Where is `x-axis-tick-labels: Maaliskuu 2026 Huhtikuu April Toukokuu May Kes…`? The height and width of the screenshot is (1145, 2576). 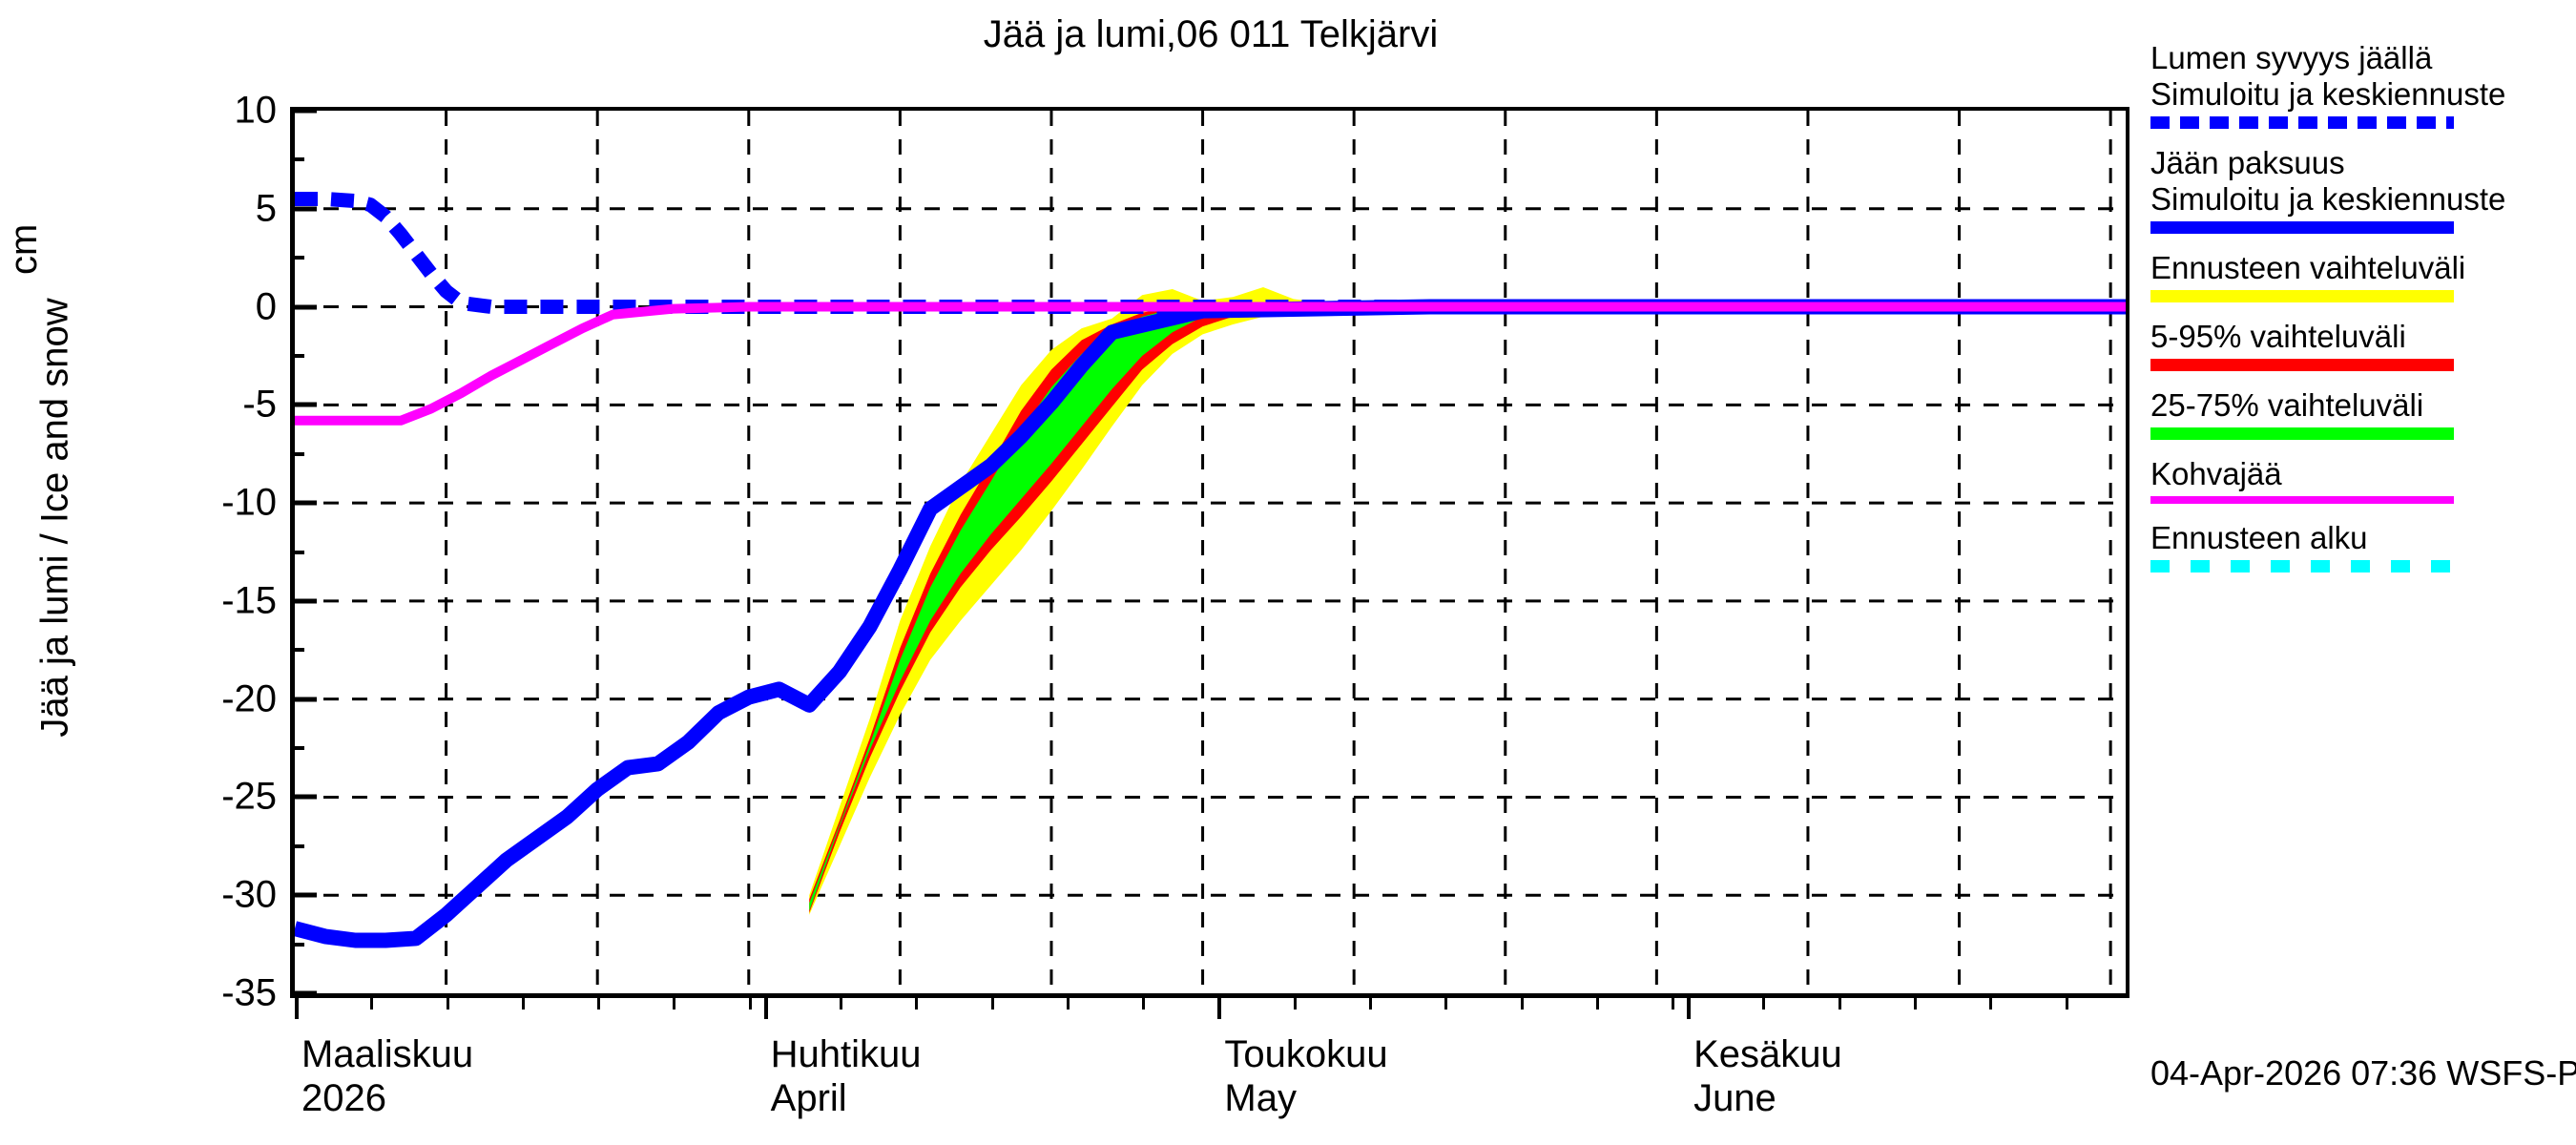 x-axis-tick-labels: Maaliskuu 2026 Huhtikuu April Toukokuu May Kes… is located at coordinates (1211, 1085).